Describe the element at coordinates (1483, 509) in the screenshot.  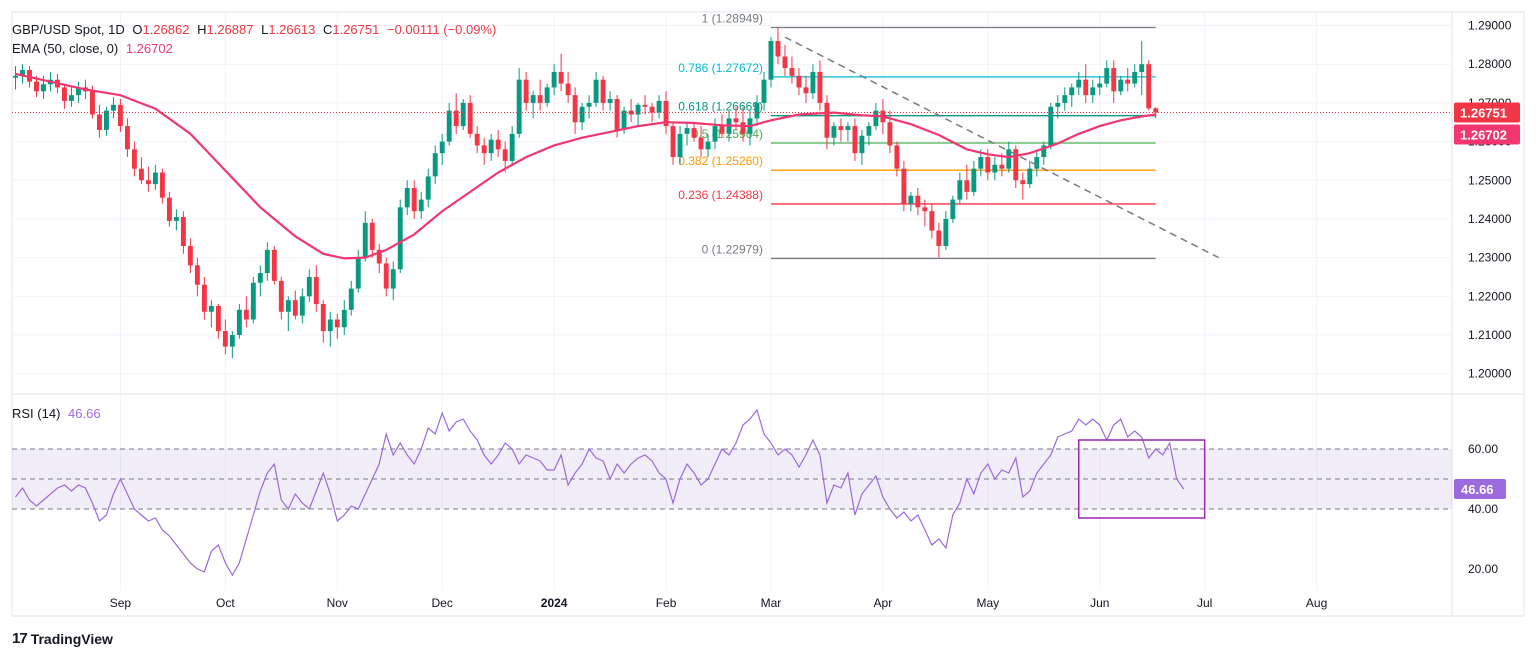
I see `rsi-tick-label: 40.00` at that location.